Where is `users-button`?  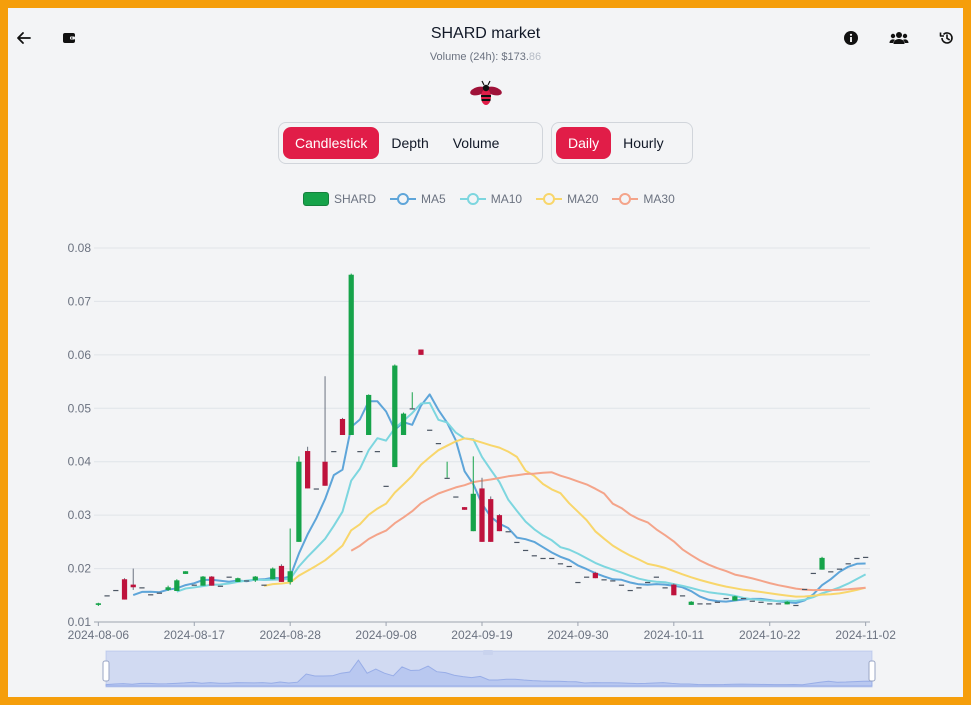 users-button is located at coordinates (899, 38).